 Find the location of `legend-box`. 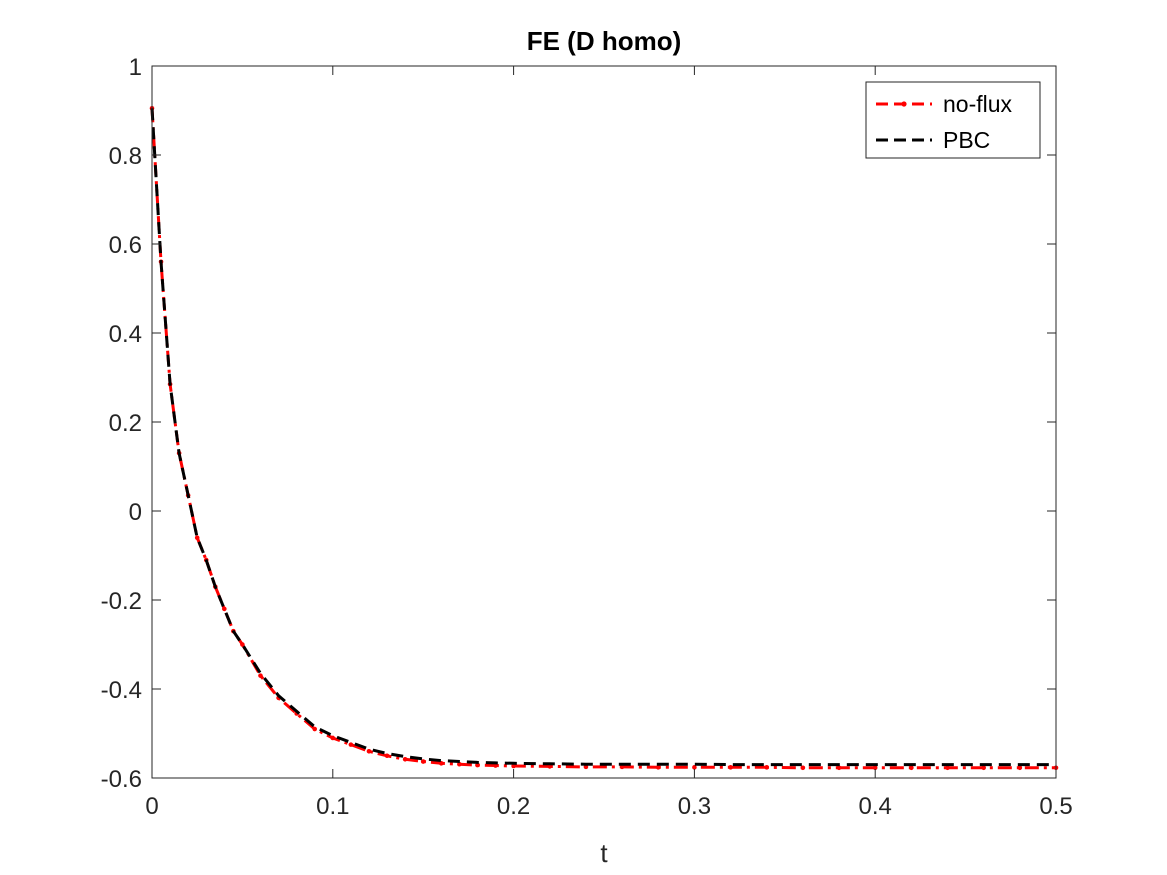

legend-box is located at coordinates (953, 120).